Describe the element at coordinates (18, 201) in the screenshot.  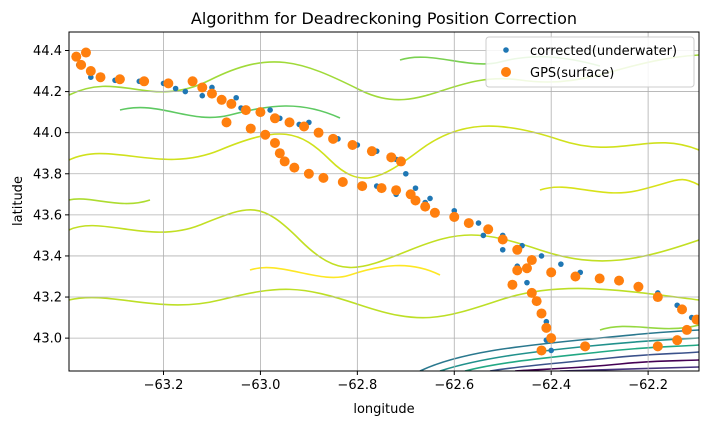
I see `y-axis-label: latitude` at that location.